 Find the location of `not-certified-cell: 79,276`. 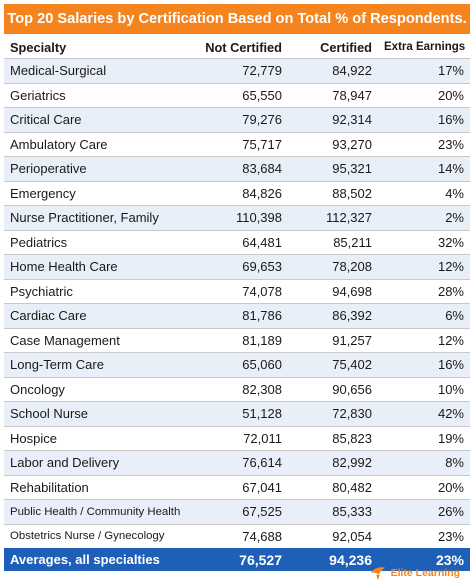

not-certified-cell: 79,276 is located at coordinates (239, 119).